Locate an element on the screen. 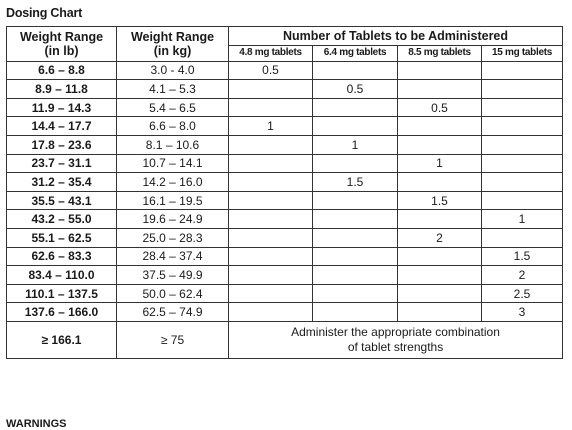  header-weight-kg: Weight Range (in kg) is located at coordinates (172, 44).